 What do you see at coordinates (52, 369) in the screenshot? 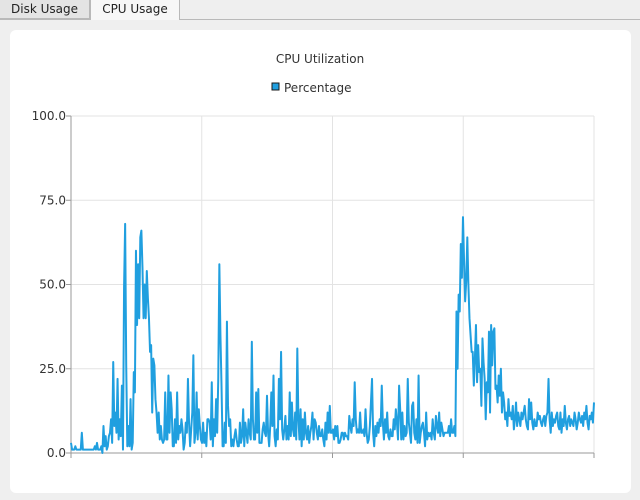
I see `y-tick-label: 25.0` at bounding box center [52, 369].